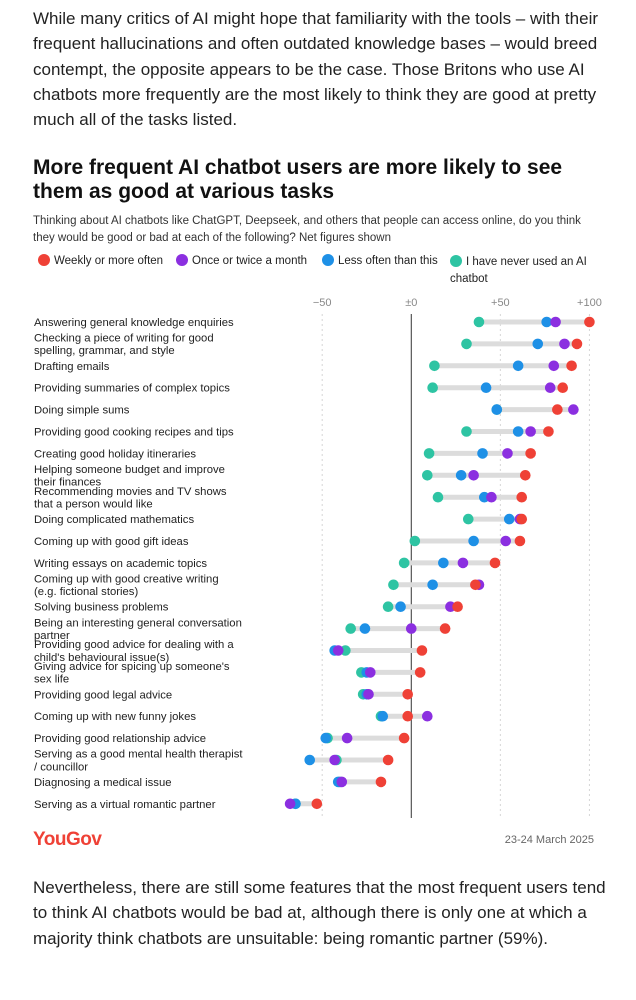 This screenshot has width=636, height=1000. What do you see at coordinates (44, 260) in the screenshot?
I see `legend-dot-weekly` at bounding box center [44, 260].